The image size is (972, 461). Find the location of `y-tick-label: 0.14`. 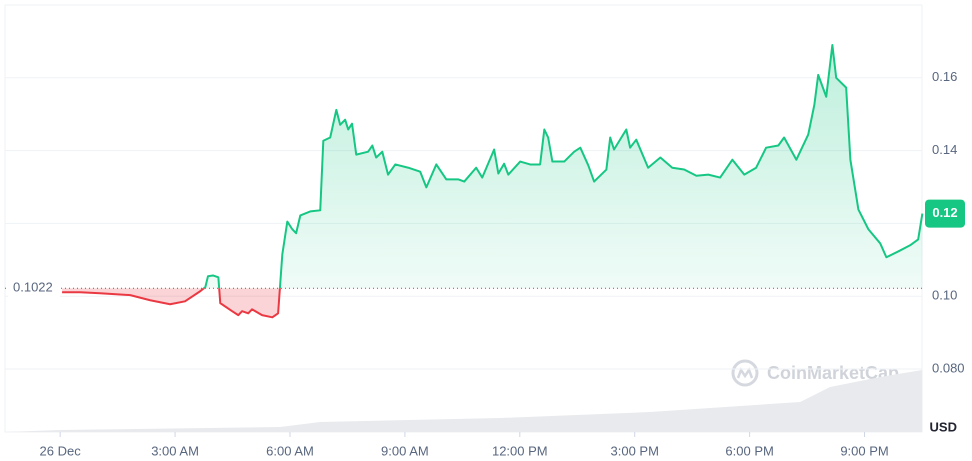

y-tick-label: 0.14 is located at coordinates (944, 149).